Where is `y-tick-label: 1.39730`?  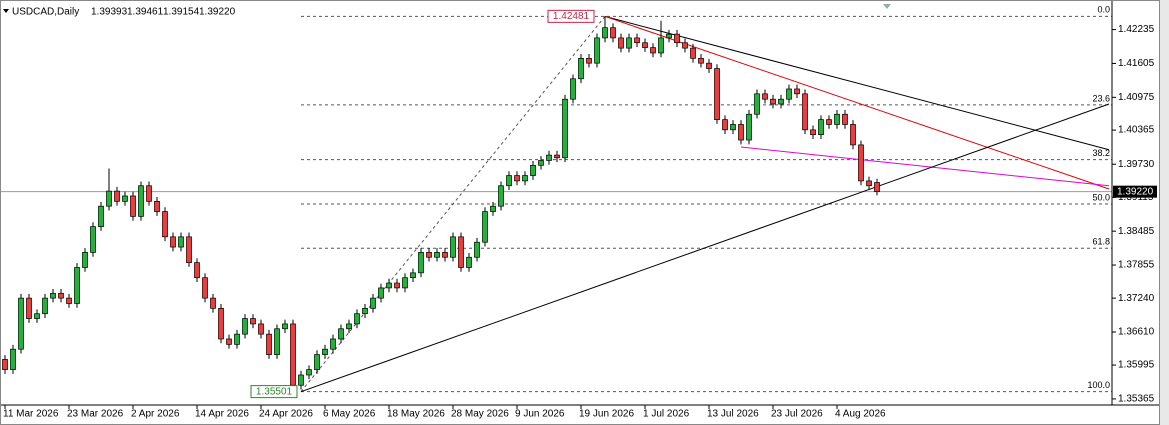 y-tick-label: 1.39730 is located at coordinates (1136, 164).